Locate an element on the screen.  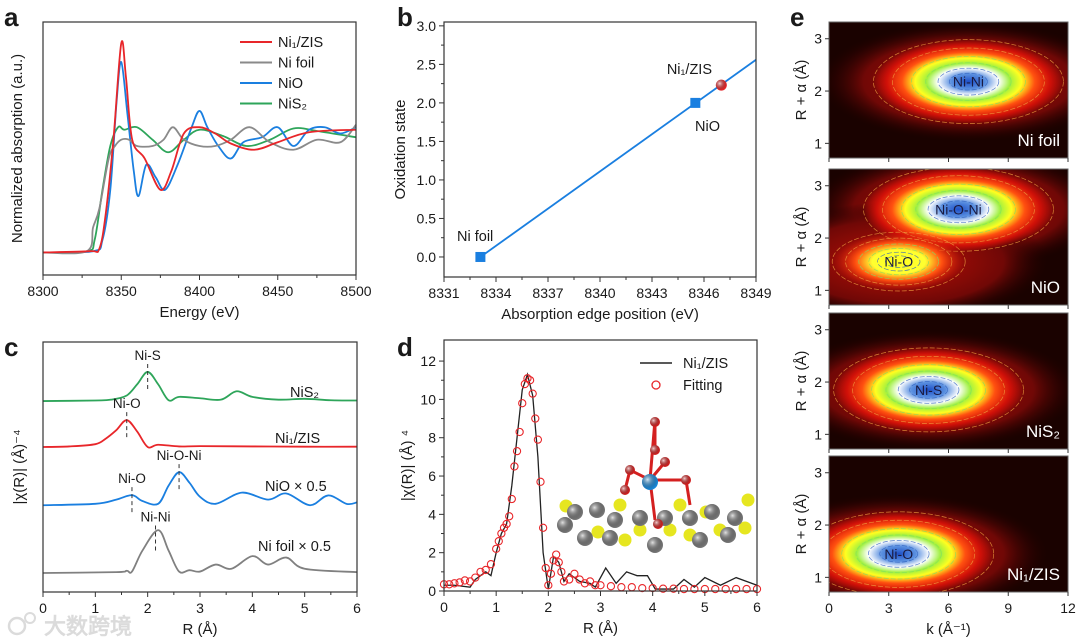
peak-label: Ni-S is located at coordinates (148, 355).